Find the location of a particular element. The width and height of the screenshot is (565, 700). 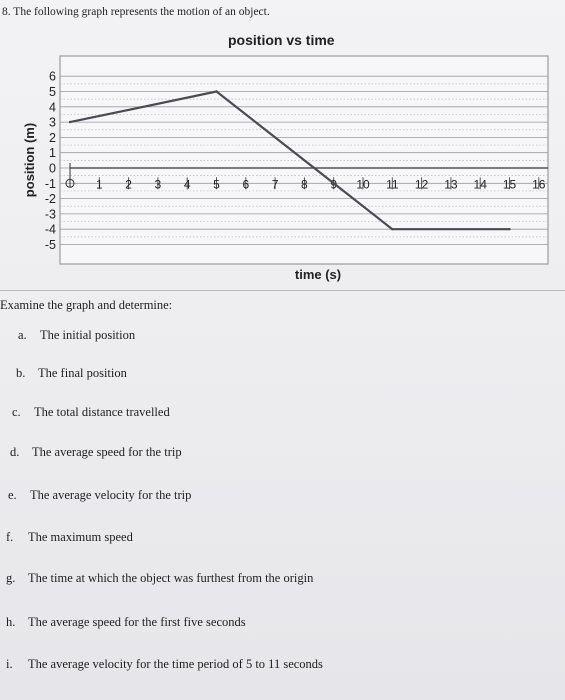

question-c: c. The total distance travelled is located at coordinates (91, 412).